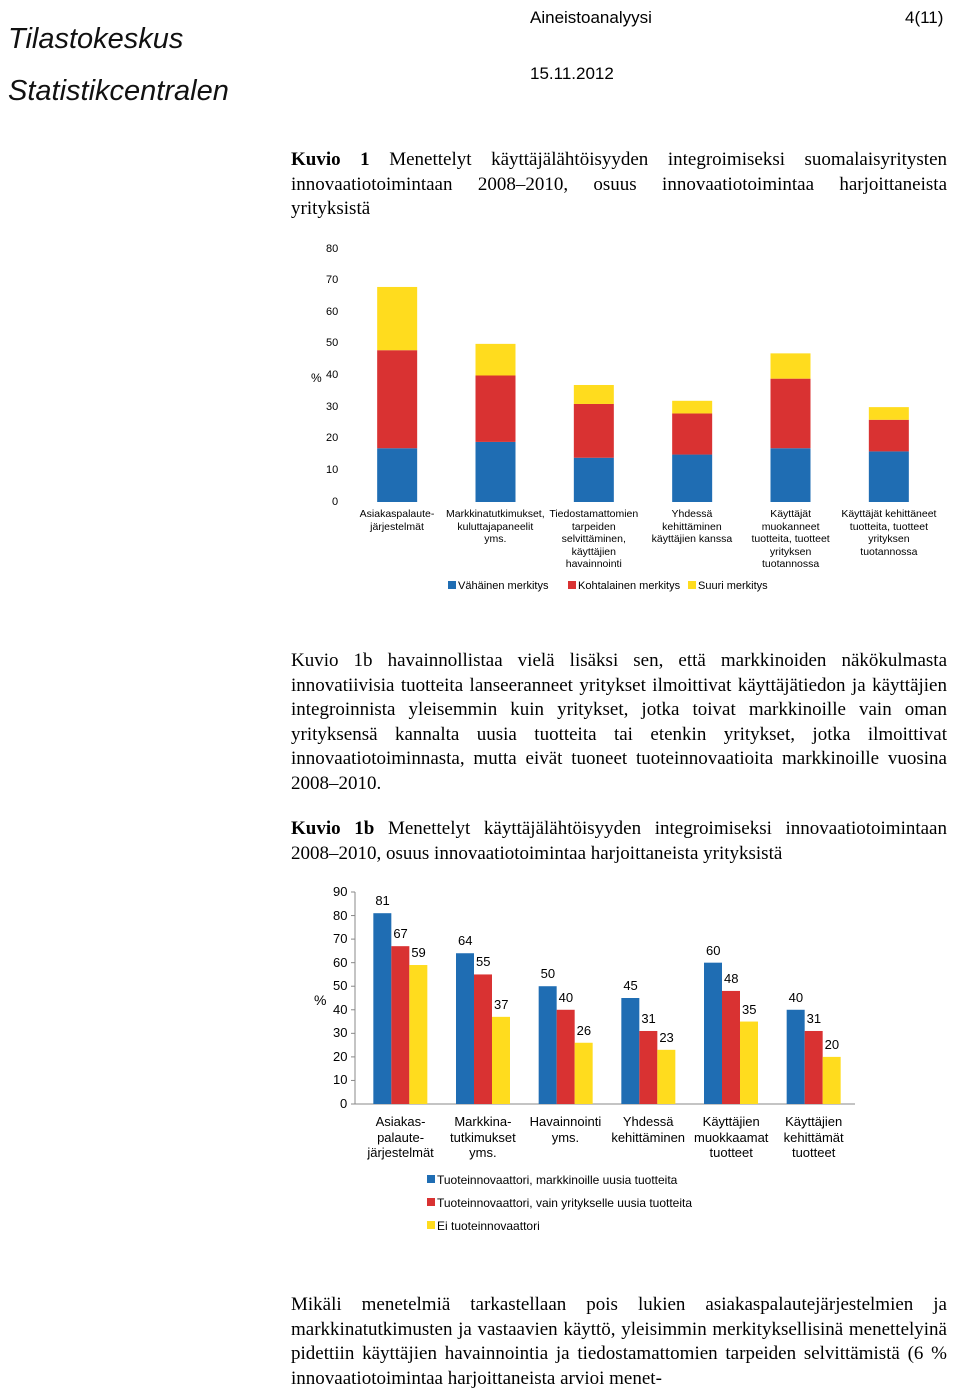 The height and width of the screenshot is (1393, 960). Describe the element at coordinates (666, 1037) in the screenshot. I see `data-label: 23` at that location.